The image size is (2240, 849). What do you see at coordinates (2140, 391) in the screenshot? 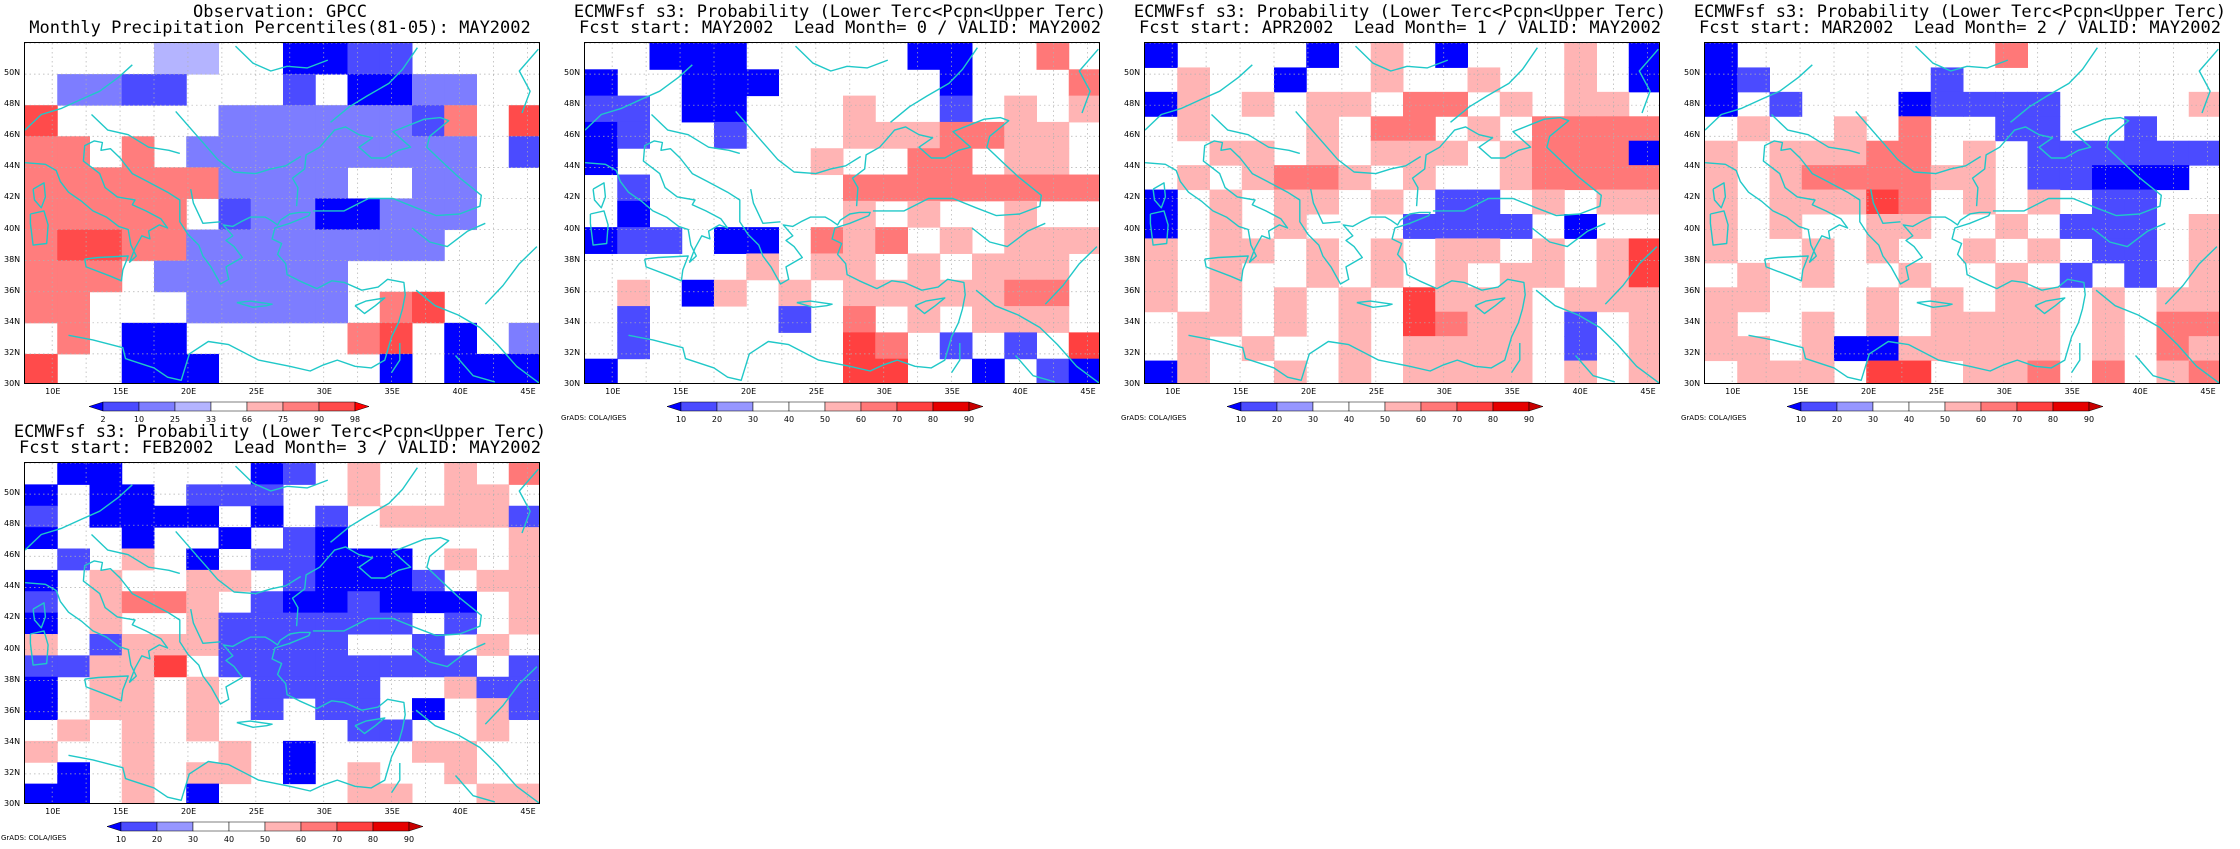
I see `lon-tick-label: 40E` at bounding box center [2140, 391].